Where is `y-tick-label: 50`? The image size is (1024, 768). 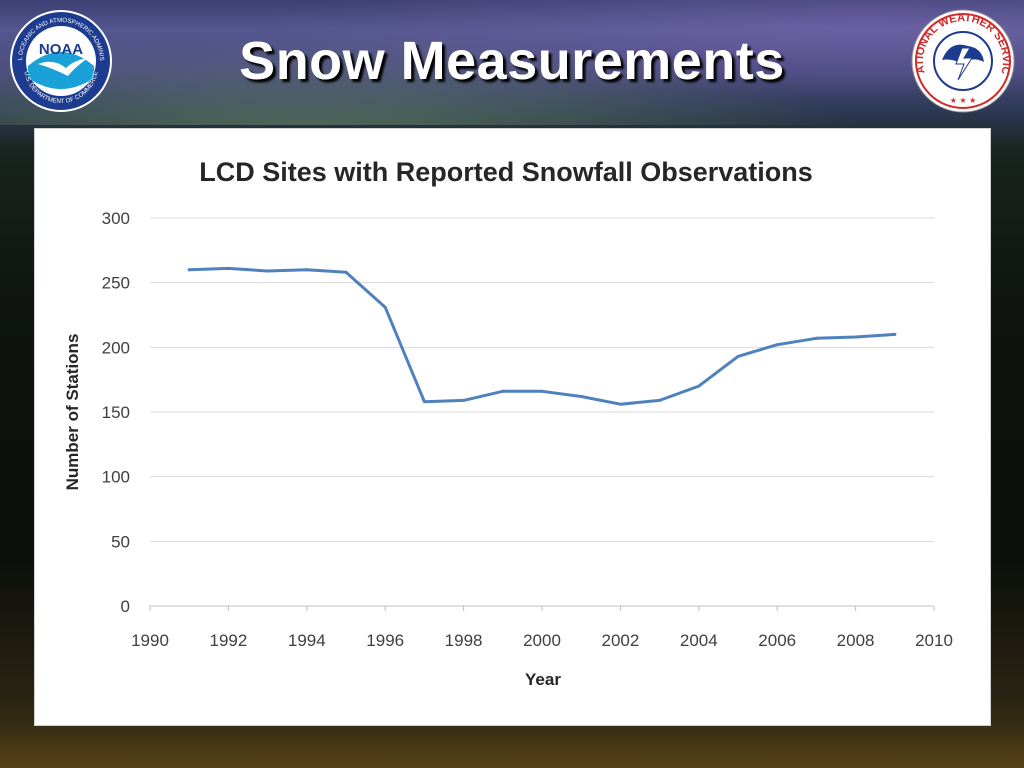
y-tick-label: 50 is located at coordinates (120, 541).